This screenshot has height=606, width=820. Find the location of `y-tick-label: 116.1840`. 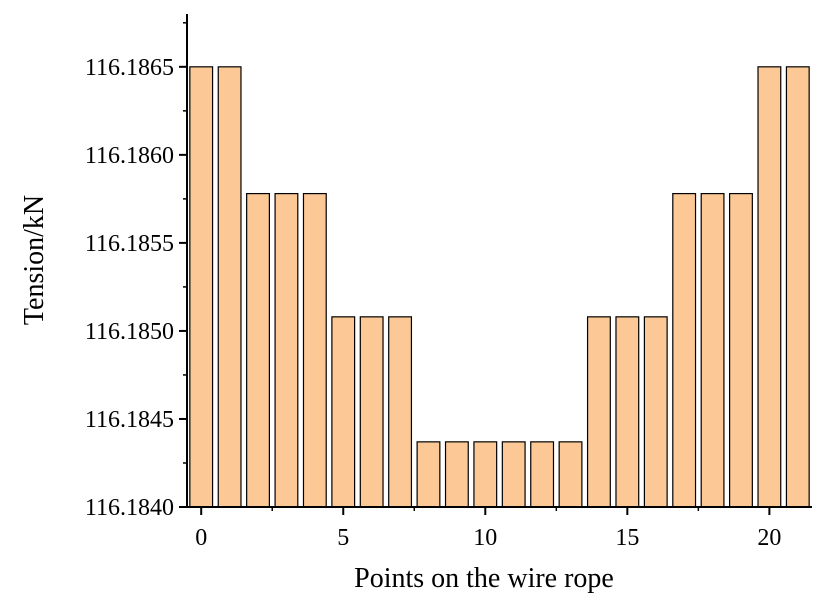

y-tick-label: 116.1840 is located at coordinates (129, 508).